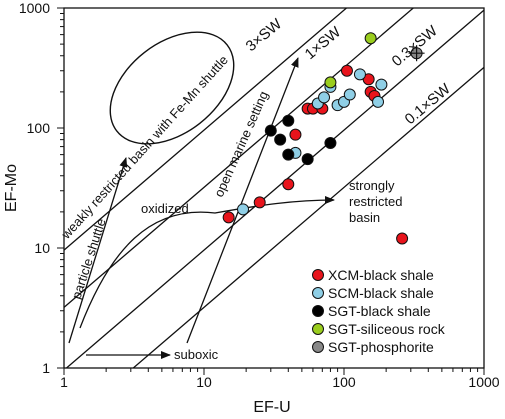 The width and height of the screenshot is (505, 419). Describe the element at coordinates (381, 293) in the screenshot. I see `legend-label: SCM-black shale` at that location.